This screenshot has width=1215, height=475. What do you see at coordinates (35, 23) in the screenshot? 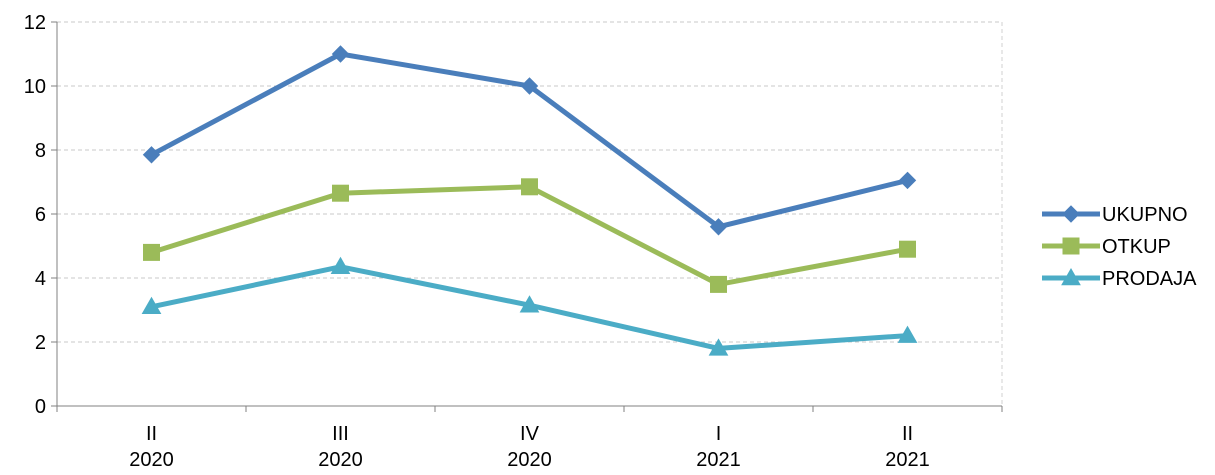
I see `y-tick-label: 12` at bounding box center [35, 23].